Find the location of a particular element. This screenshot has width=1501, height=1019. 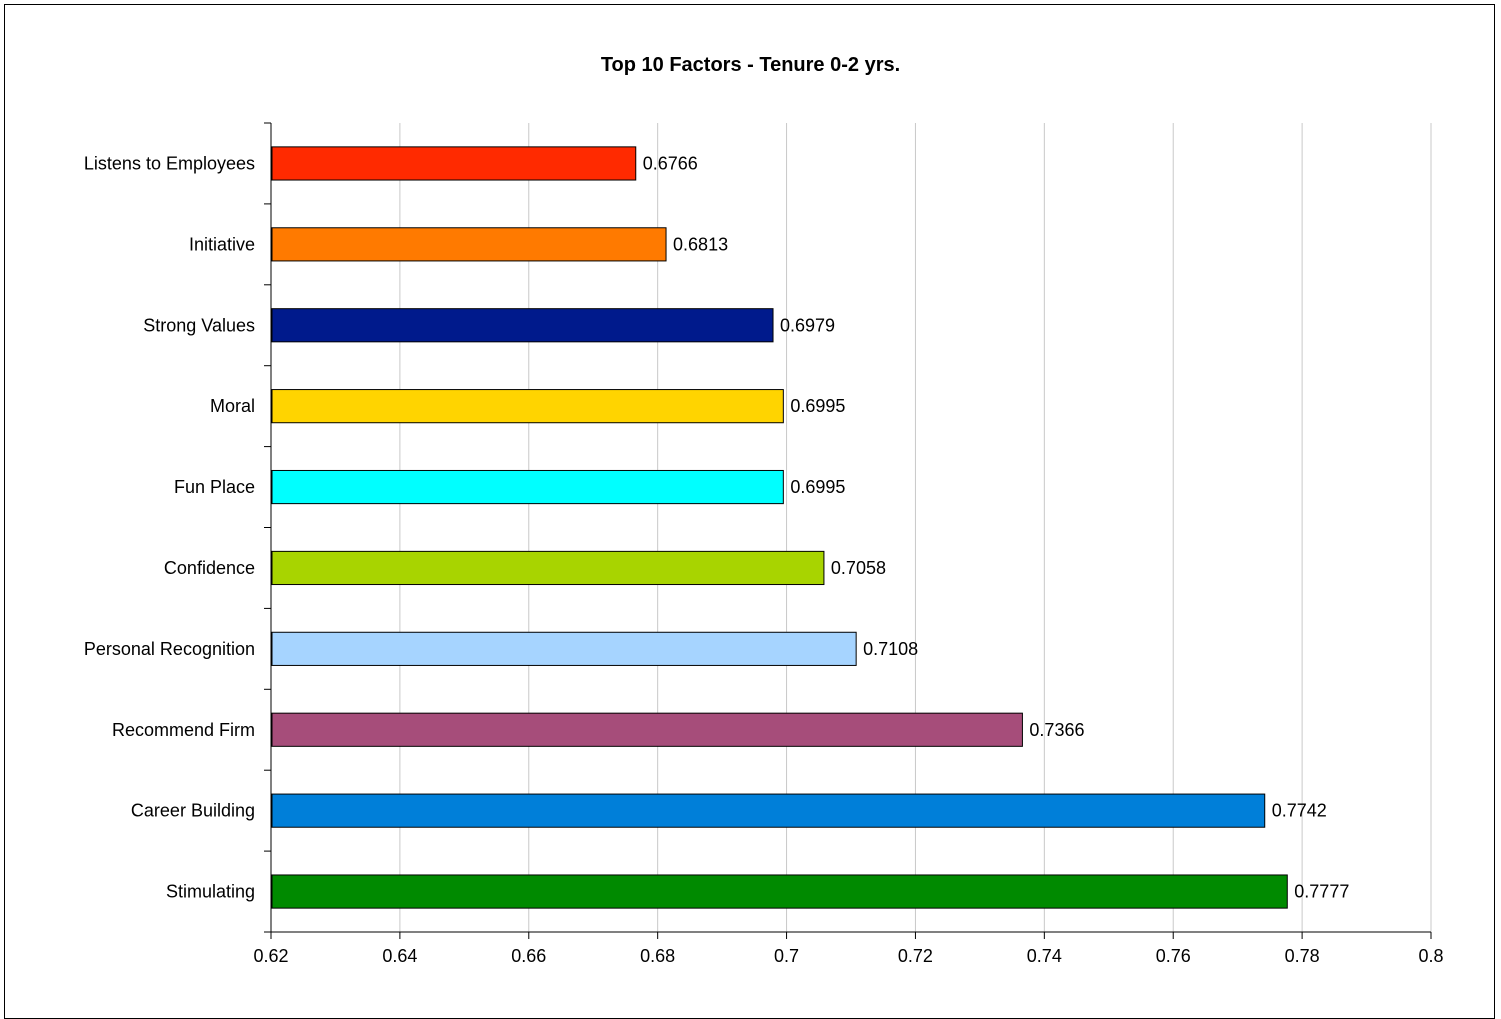

category-label: Personal Recognition is located at coordinates (169, 649).